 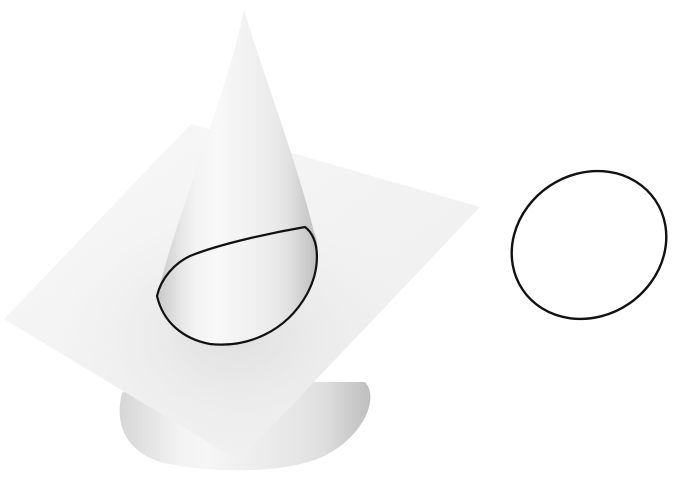 What do you see at coordinates (236, 285) in the screenshot?
I see `intersection-ellipse-curve` at bounding box center [236, 285].